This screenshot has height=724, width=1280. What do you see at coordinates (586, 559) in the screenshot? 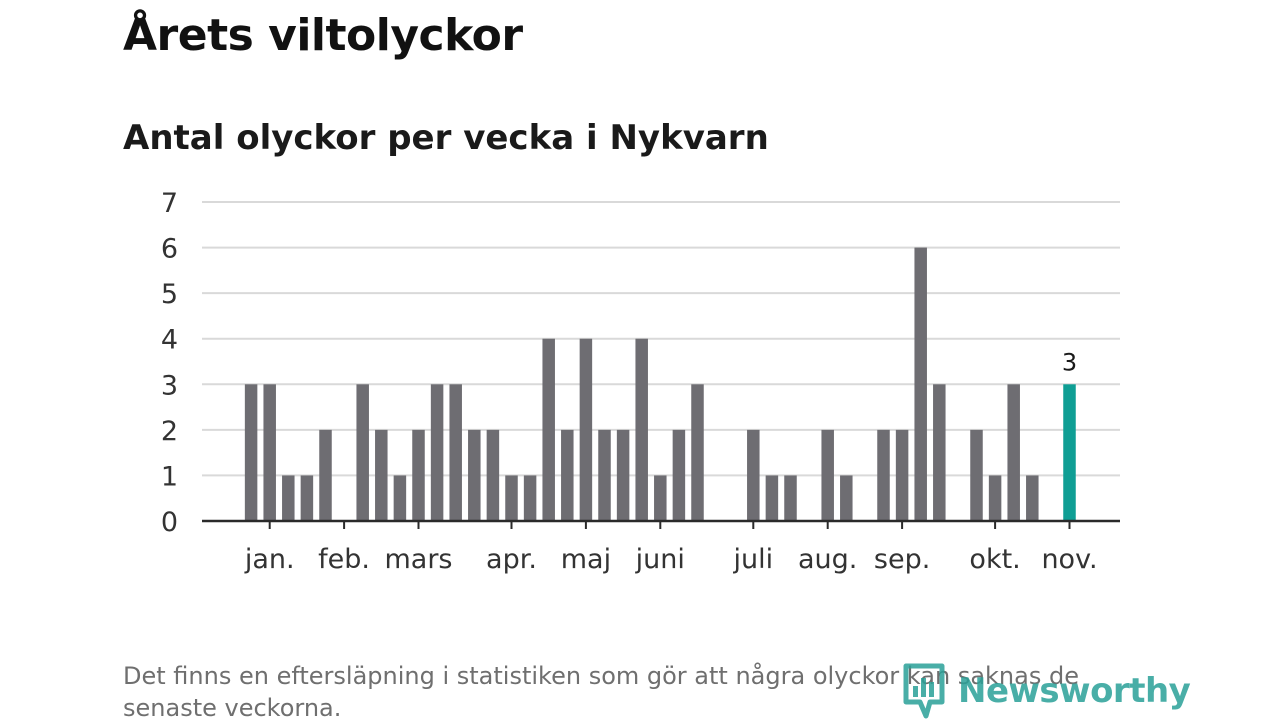
I see `x-tick-label-maj: maj` at bounding box center [586, 559].